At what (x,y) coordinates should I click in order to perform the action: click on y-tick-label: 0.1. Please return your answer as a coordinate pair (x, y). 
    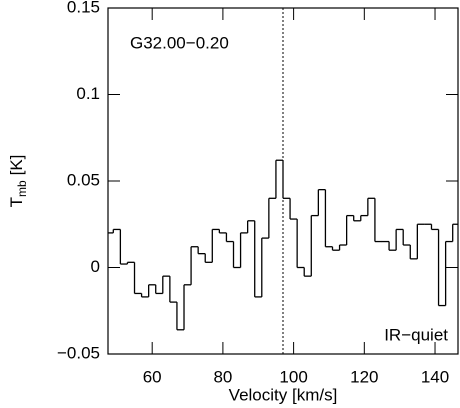
    Looking at the image, I should click on (88, 93).